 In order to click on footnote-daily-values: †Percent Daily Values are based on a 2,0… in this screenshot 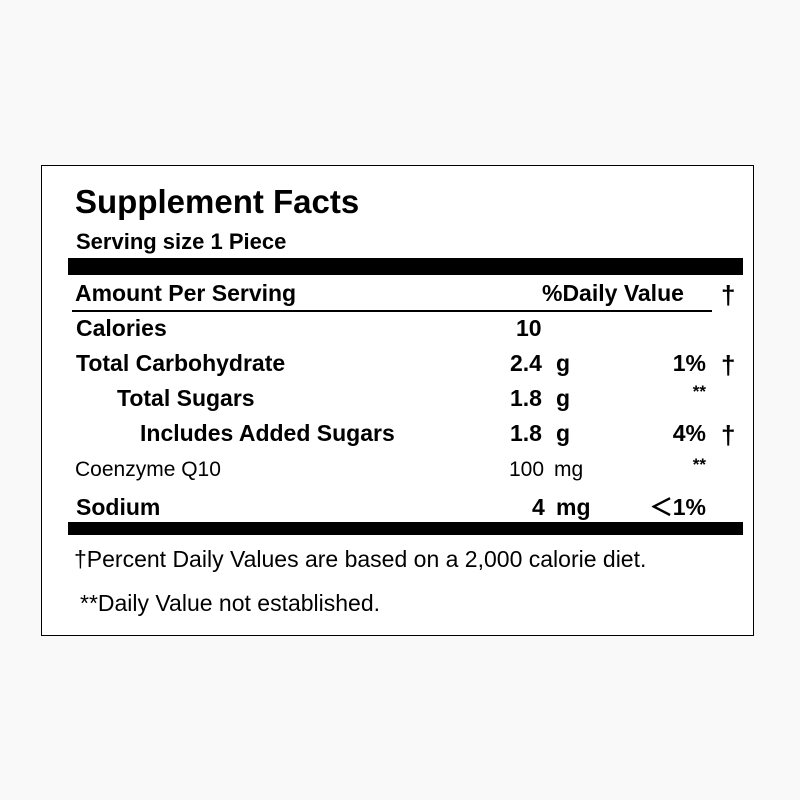, I will do `click(360, 559)`.